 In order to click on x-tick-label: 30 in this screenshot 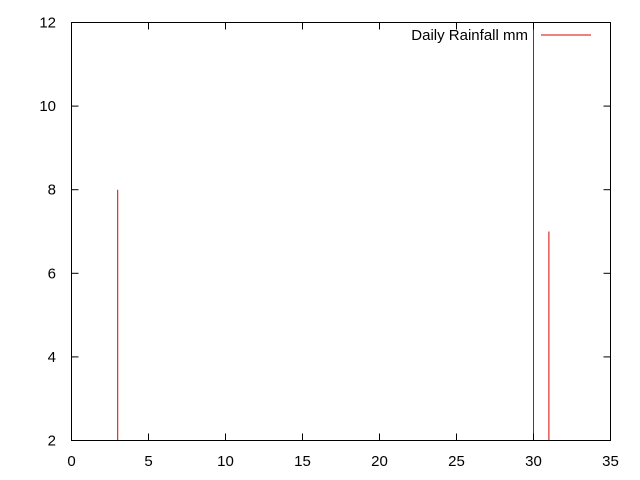, I will do `click(533, 461)`.